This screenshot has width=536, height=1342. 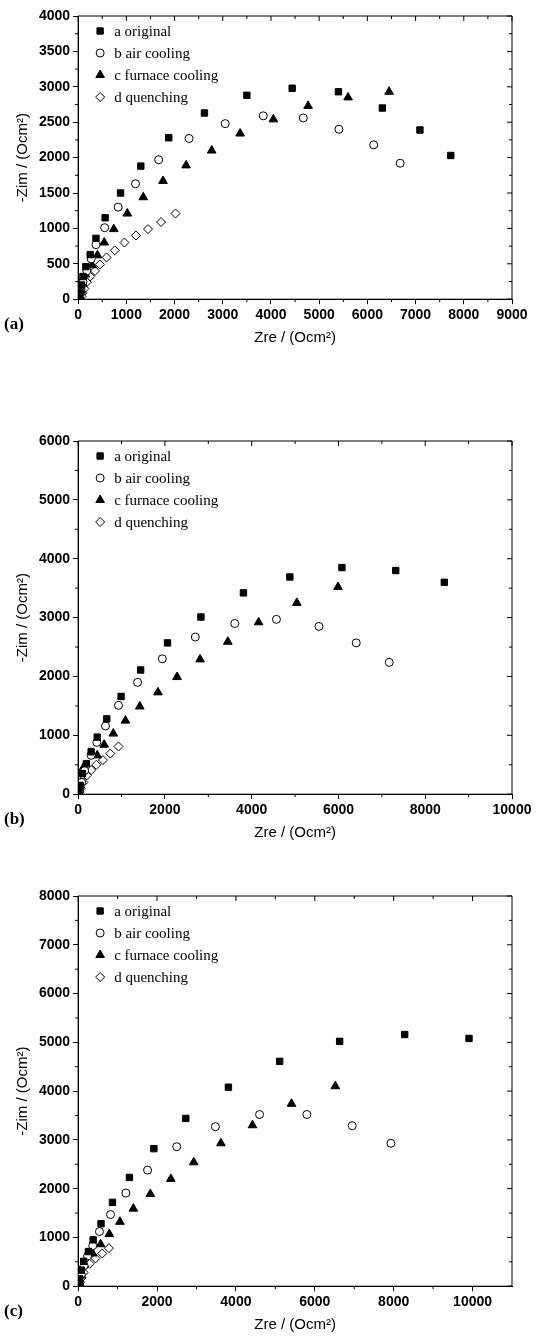 What do you see at coordinates (54, 50) in the screenshot?
I see `y-tick-label: 3500` at bounding box center [54, 50].